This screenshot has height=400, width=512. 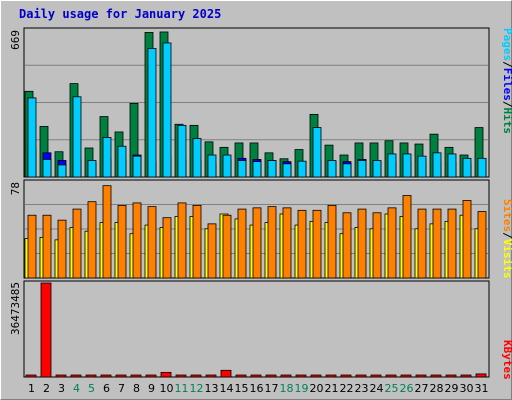 I want to click on day-label: 18, so click(x=287, y=388).